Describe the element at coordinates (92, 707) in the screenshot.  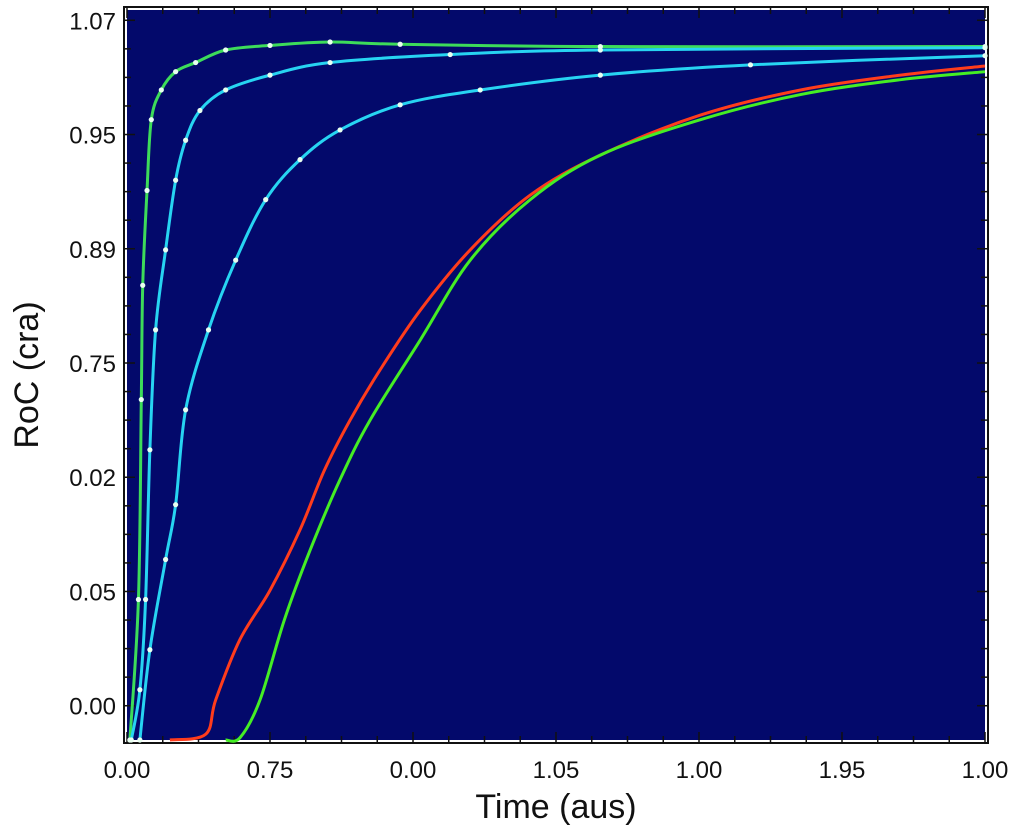
I see `y-tick-label: 0.00` at that location.